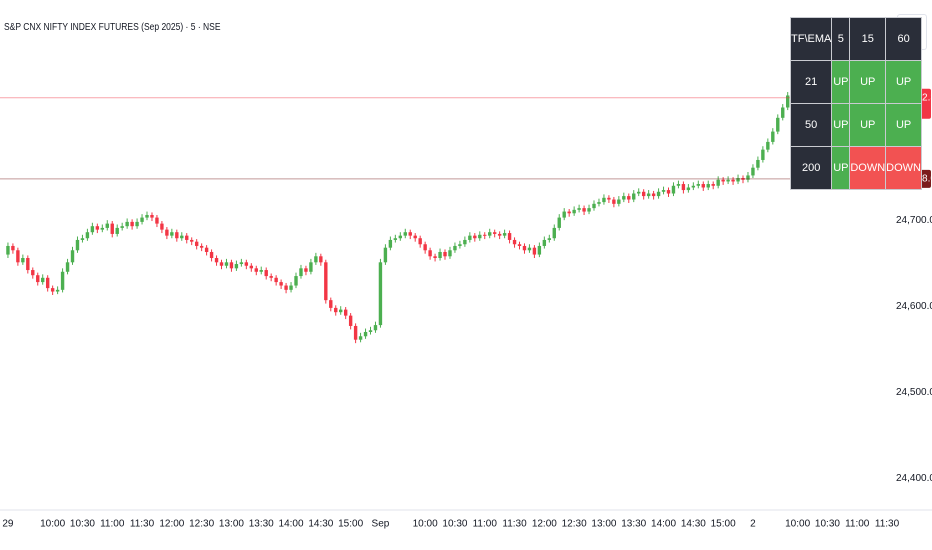  What do you see at coordinates (8, 524) in the screenshot?
I see `x-tick-label: 29` at bounding box center [8, 524].